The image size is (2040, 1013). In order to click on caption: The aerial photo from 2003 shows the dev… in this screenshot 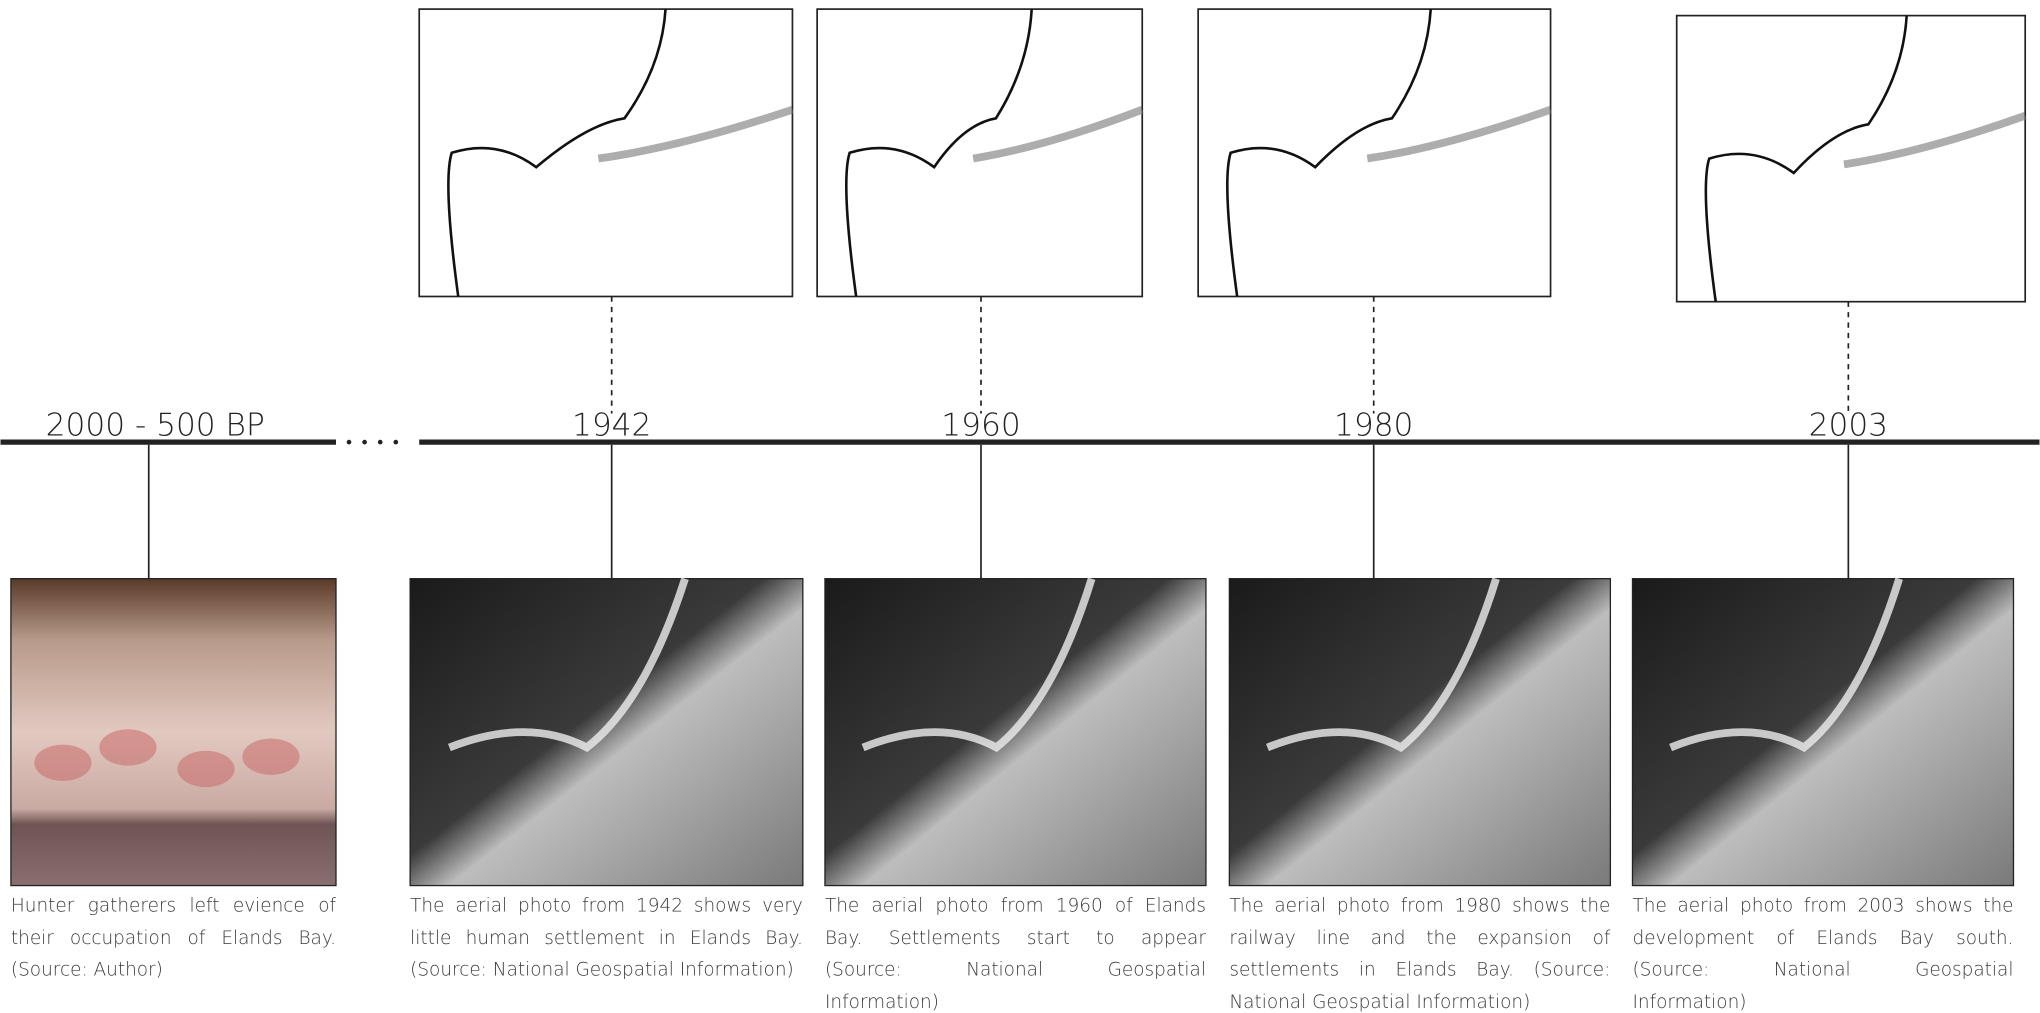, I will do `click(1823, 954)`.